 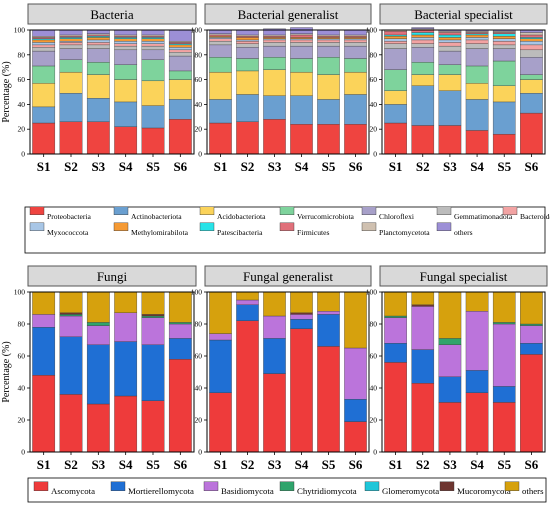 What do you see at coordinates (112, 14) in the screenshot?
I see `panel-title: Bacteria` at bounding box center [112, 14].